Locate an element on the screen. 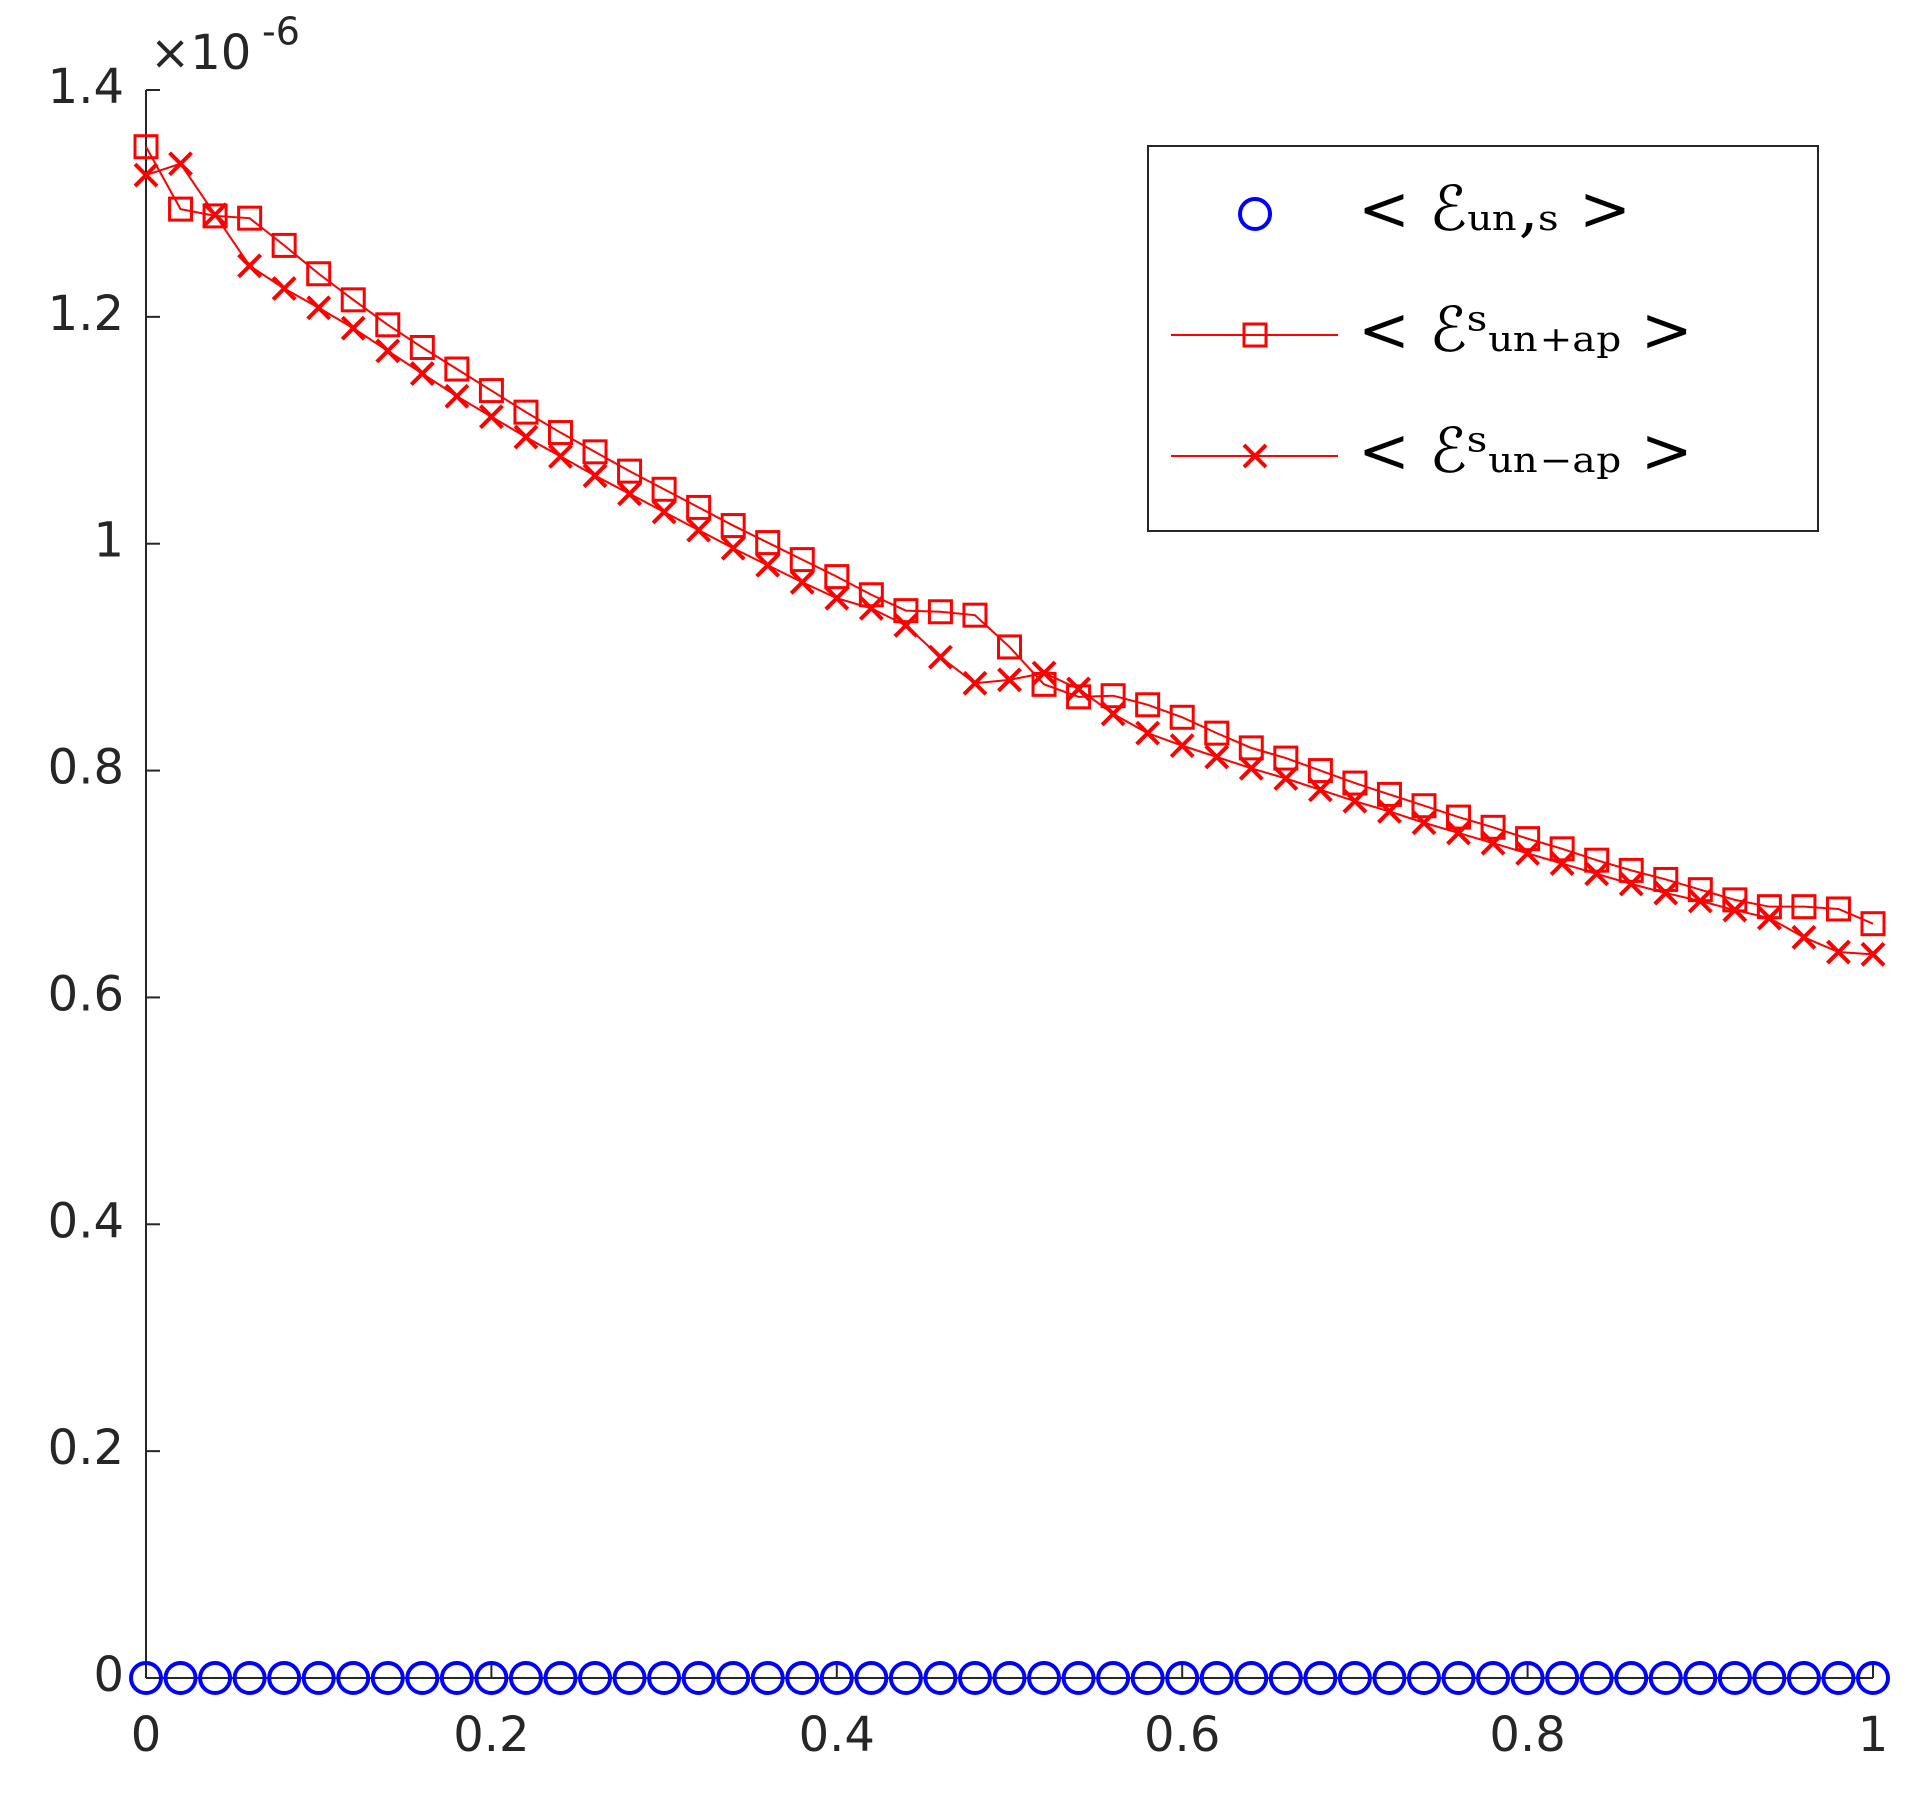 The height and width of the screenshot is (1794, 1929). x-tick-label: 0.2 is located at coordinates (491, 1735).